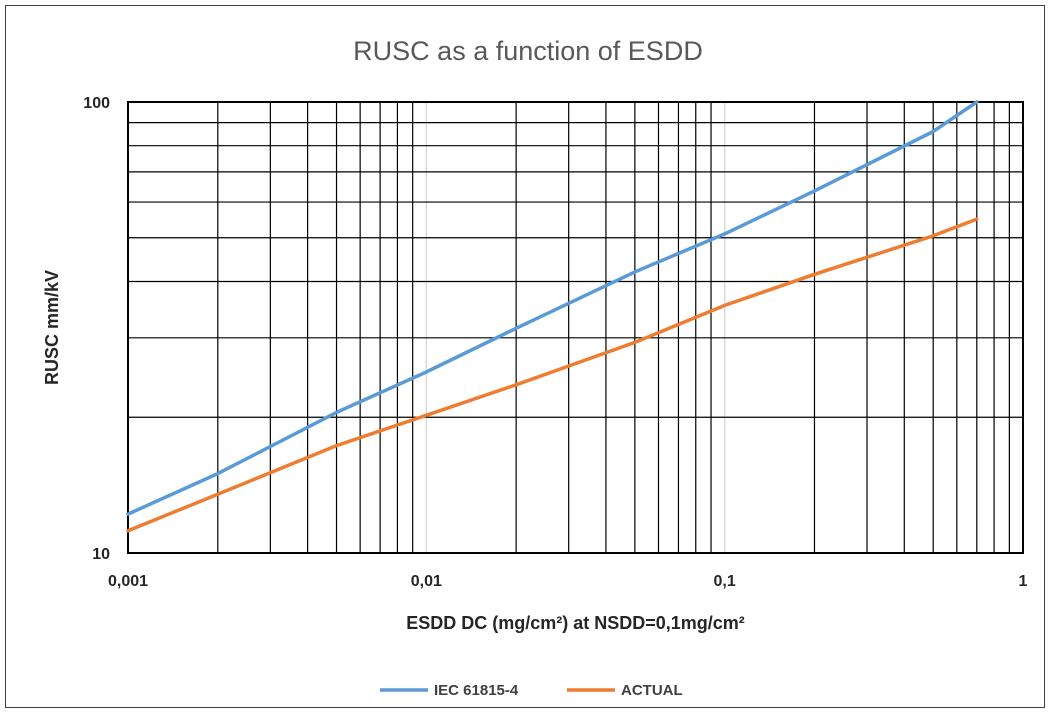  I want to click on y-tick-label: 10, so click(101, 554).